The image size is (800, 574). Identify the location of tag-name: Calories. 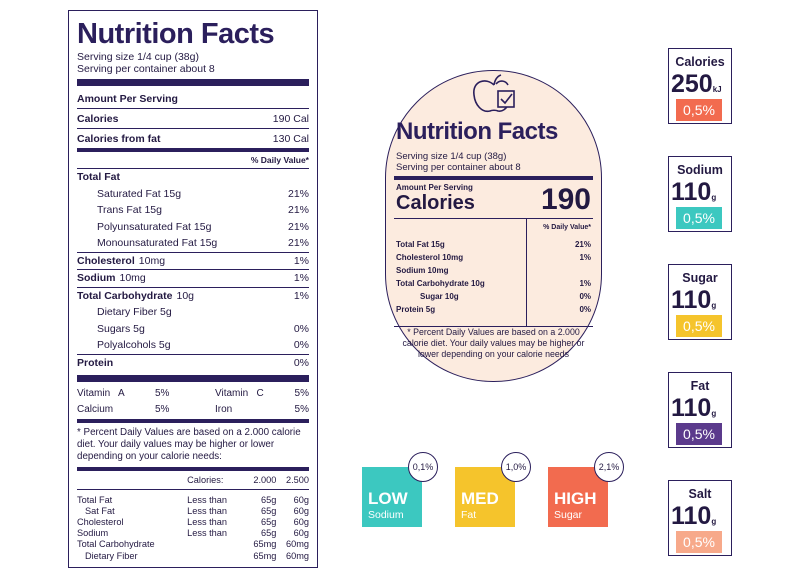
(700, 62).